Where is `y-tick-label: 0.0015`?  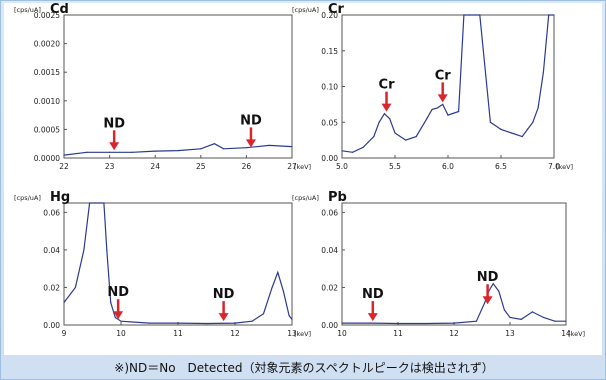 y-tick-label: 0.0015 is located at coordinates (47, 72).